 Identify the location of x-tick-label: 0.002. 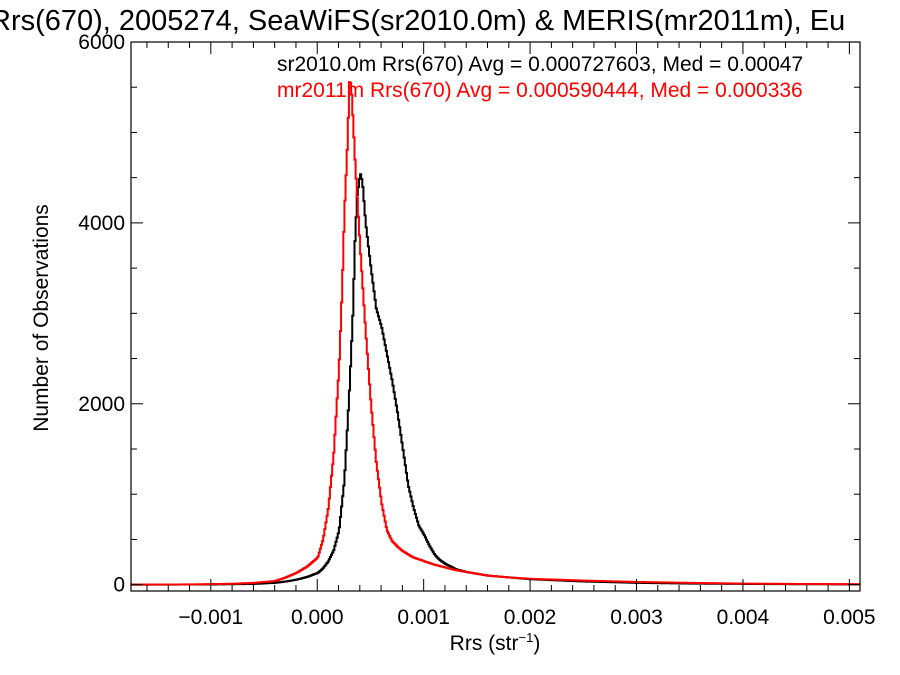
(530, 617).